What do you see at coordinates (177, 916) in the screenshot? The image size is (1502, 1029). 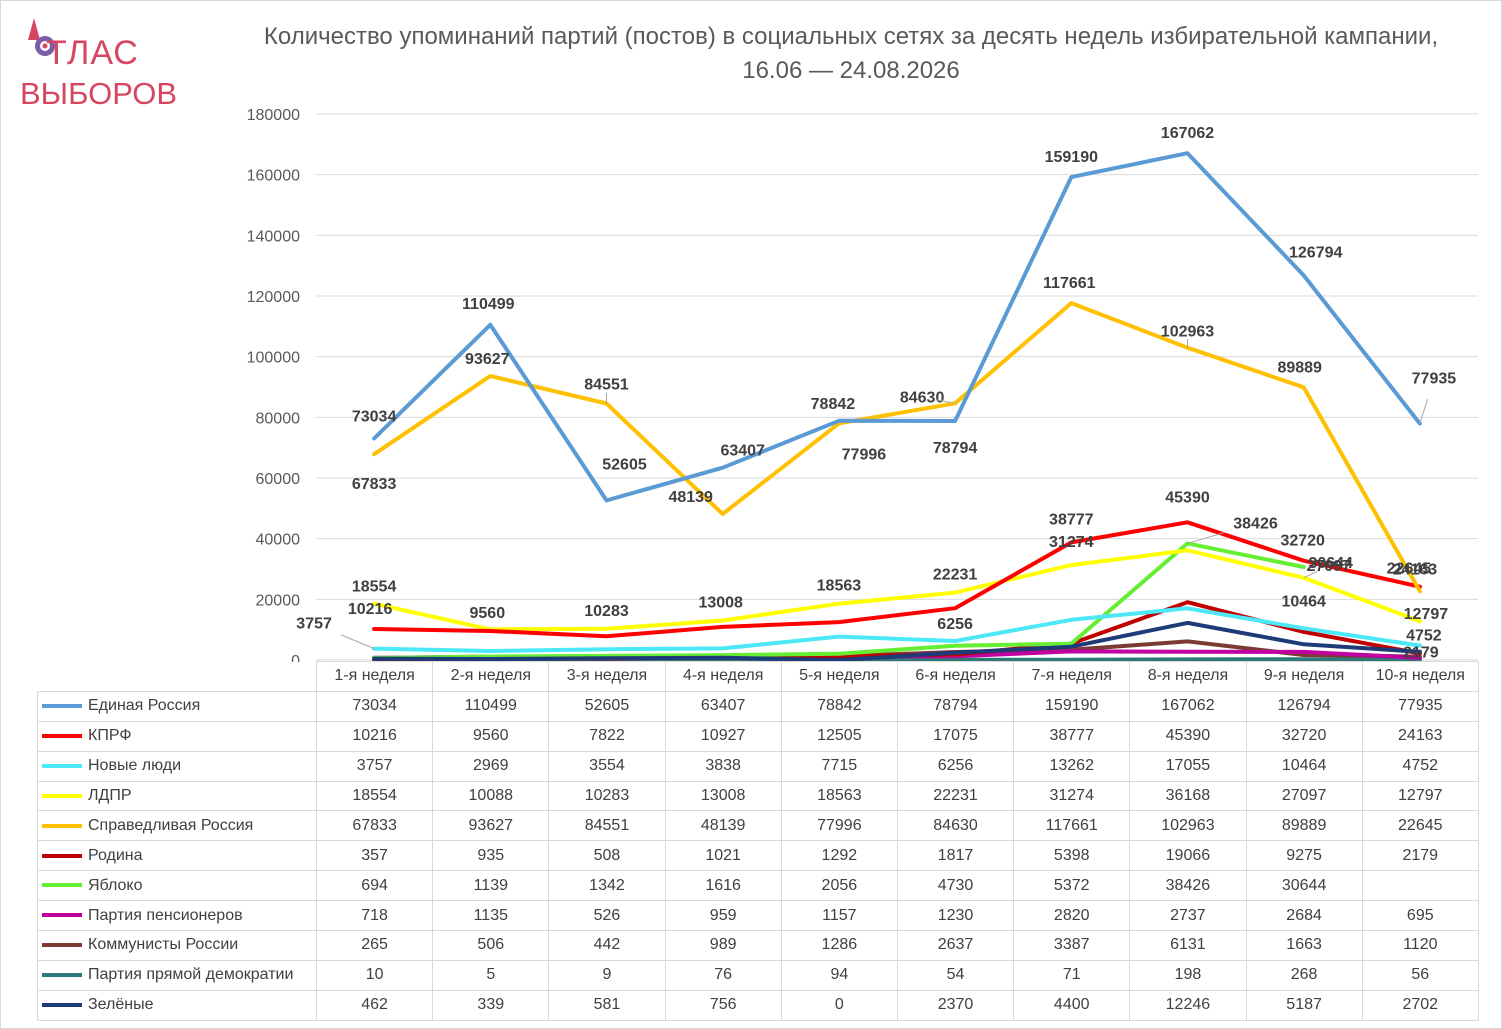 I see `legend-entry: Партия пенсионеров` at bounding box center [177, 916].